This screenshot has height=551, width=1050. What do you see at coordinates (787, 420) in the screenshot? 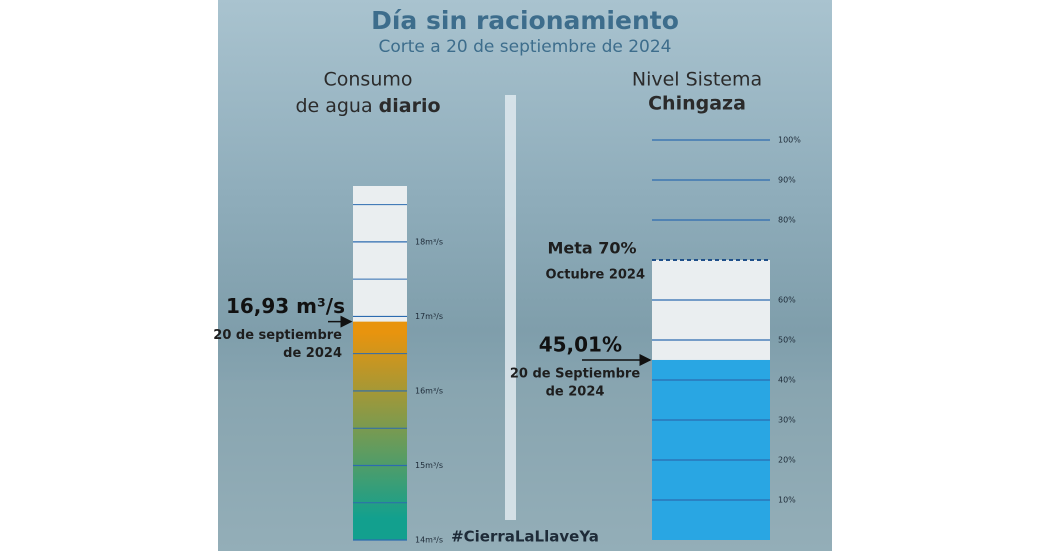
I see `y-tick-label: 30%` at bounding box center [787, 420].